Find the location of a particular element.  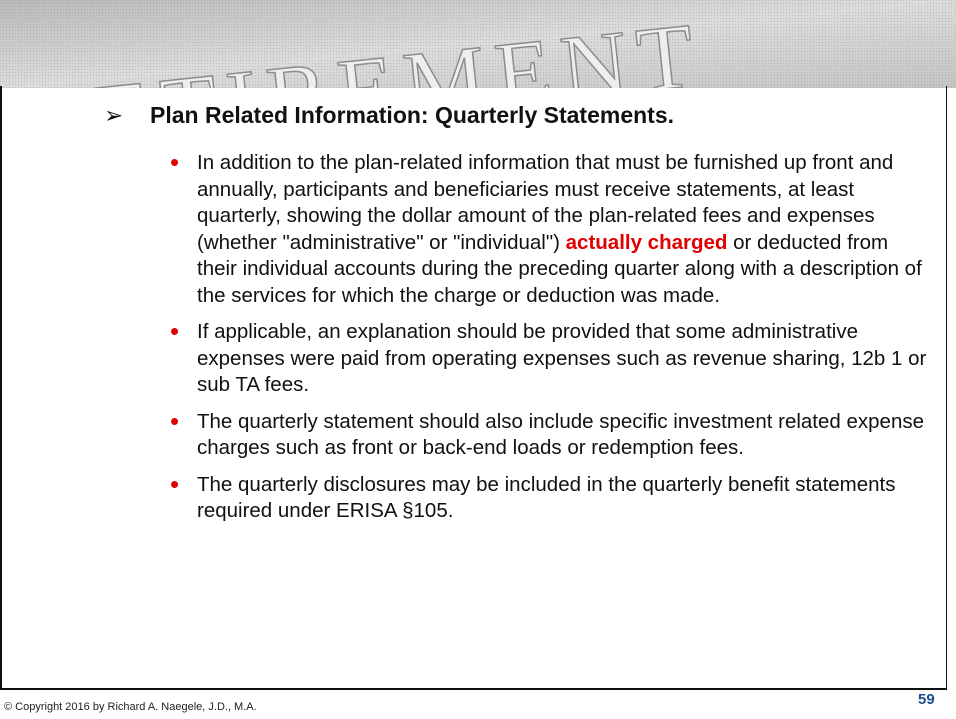

banner-texture is located at coordinates (478, 44).